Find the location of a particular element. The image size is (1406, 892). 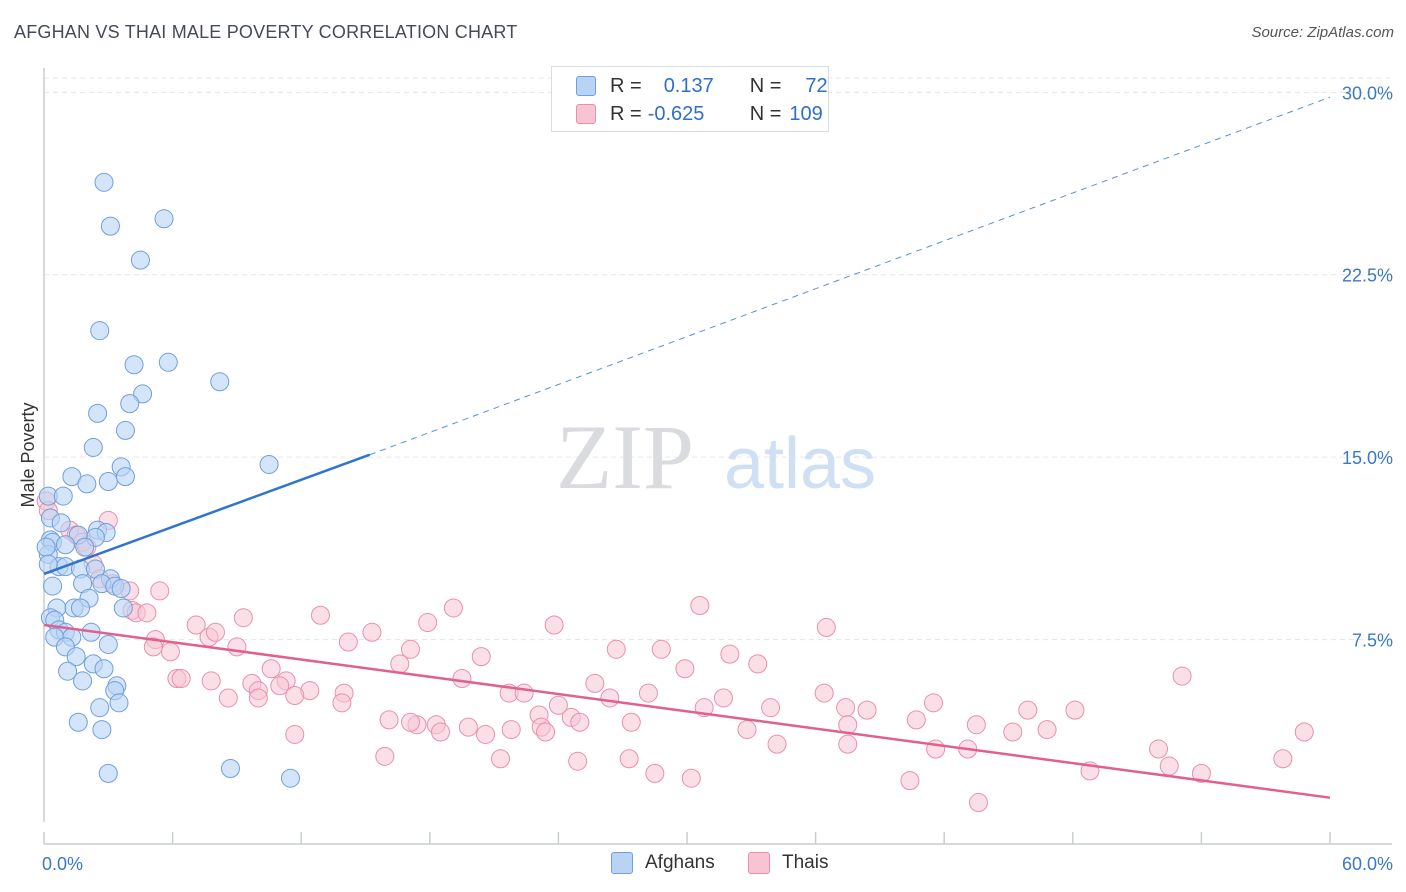

thais-legend-swatch is located at coordinates (759, 863).